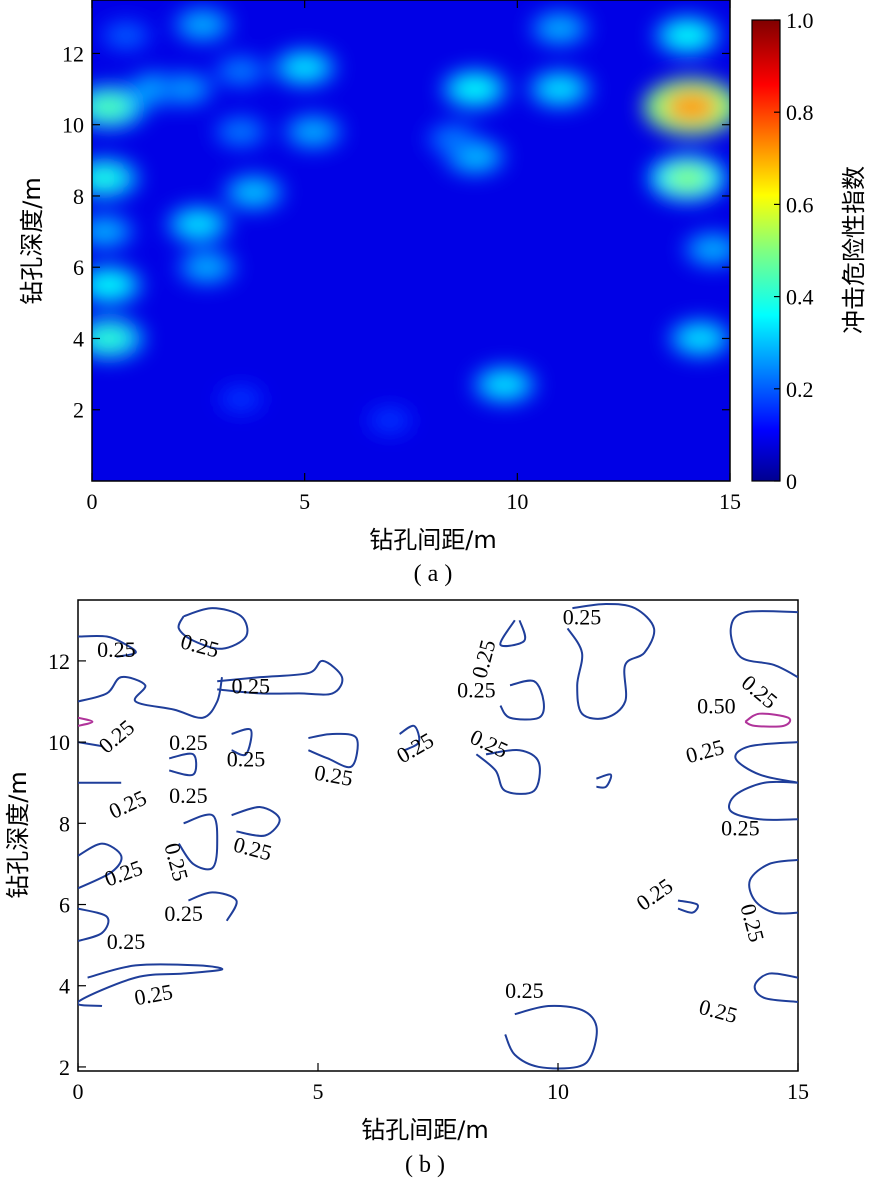  I want to click on panel-b-label: ( b ), so click(425, 1165).